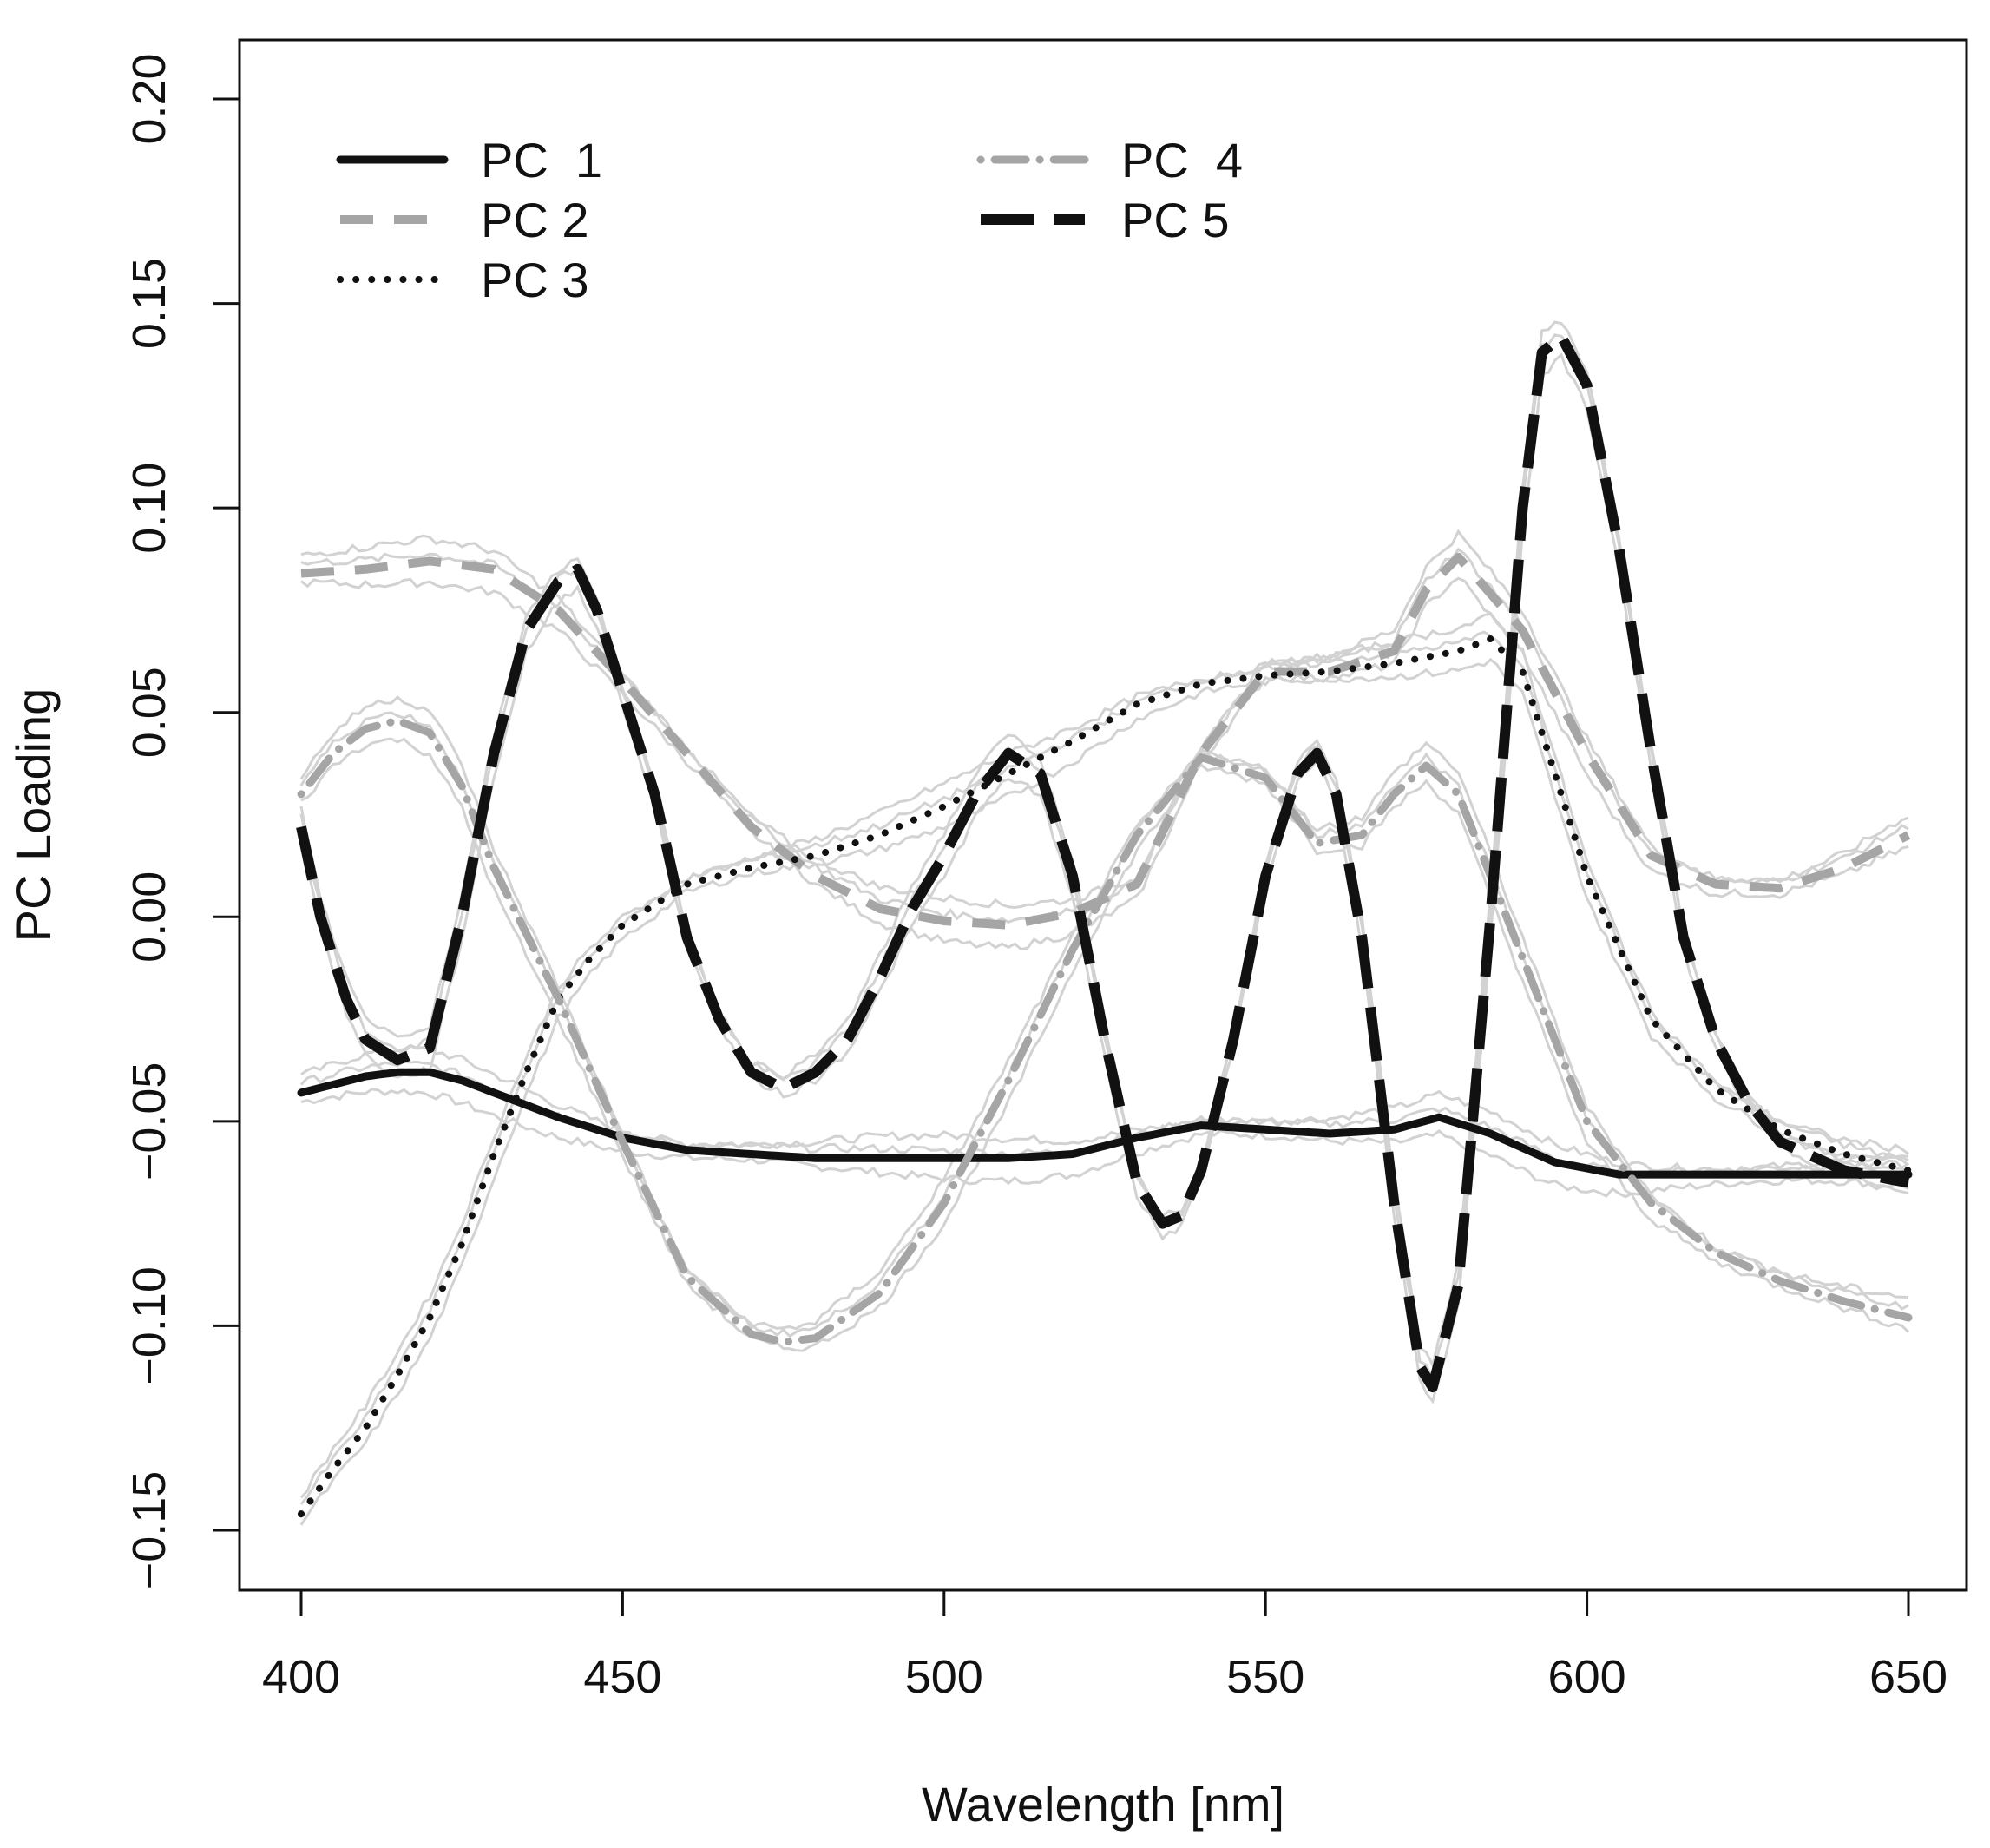 This screenshot has width=1990, height=1848. What do you see at coordinates (1104, 1645) in the screenshot?
I see `x-axis: 400 450 500 550 600 650` at bounding box center [1104, 1645].